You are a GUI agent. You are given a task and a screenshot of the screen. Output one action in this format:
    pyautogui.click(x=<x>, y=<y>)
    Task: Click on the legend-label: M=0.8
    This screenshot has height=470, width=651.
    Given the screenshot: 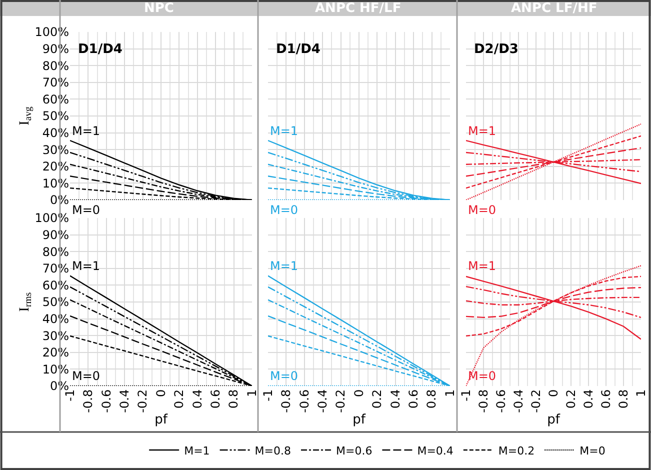 What is the action you would take?
    pyautogui.click(x=272, y=451)
    